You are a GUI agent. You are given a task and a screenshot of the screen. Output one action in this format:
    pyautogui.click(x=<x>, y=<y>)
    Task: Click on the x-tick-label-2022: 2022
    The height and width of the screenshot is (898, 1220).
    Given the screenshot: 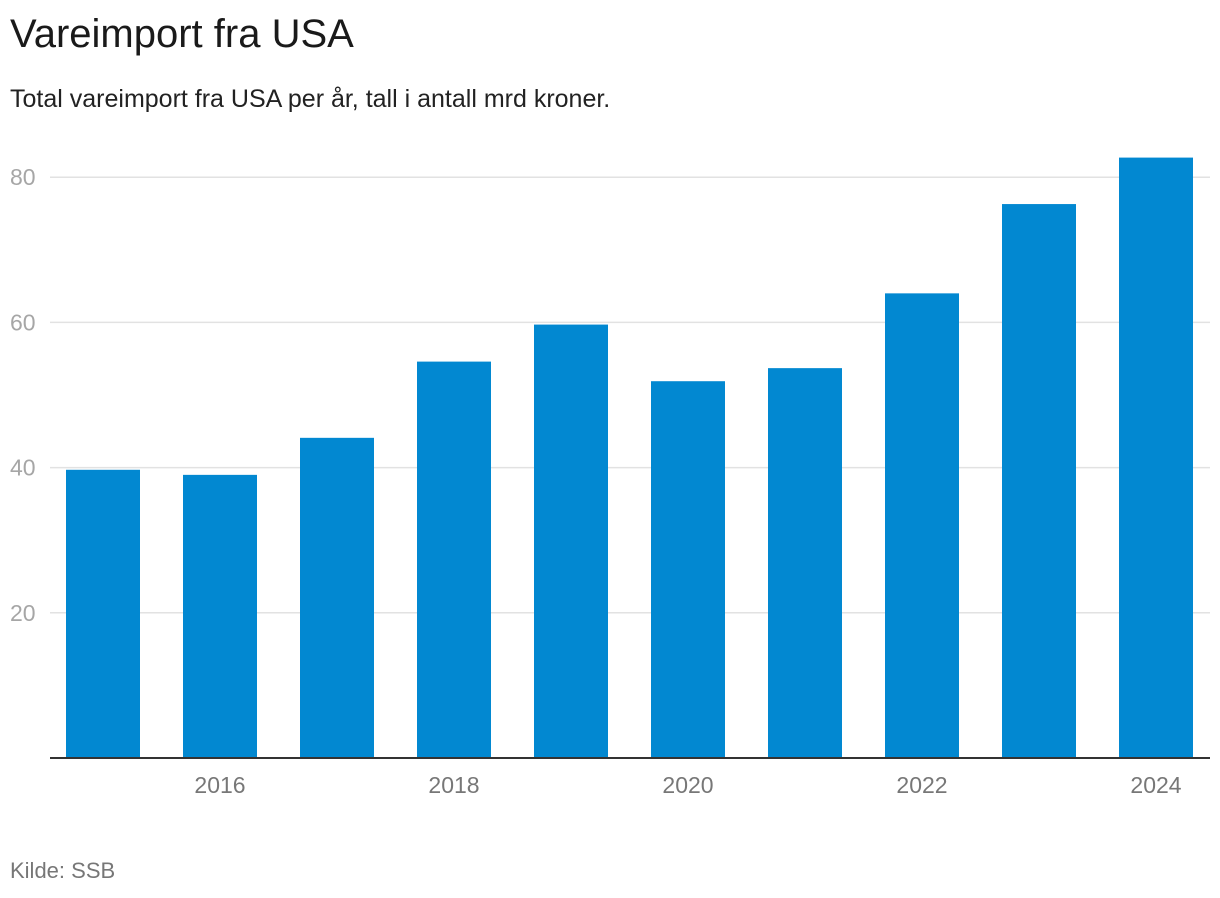 What is the action you would take?
    pyautogui.click(x=921, y=785)
    